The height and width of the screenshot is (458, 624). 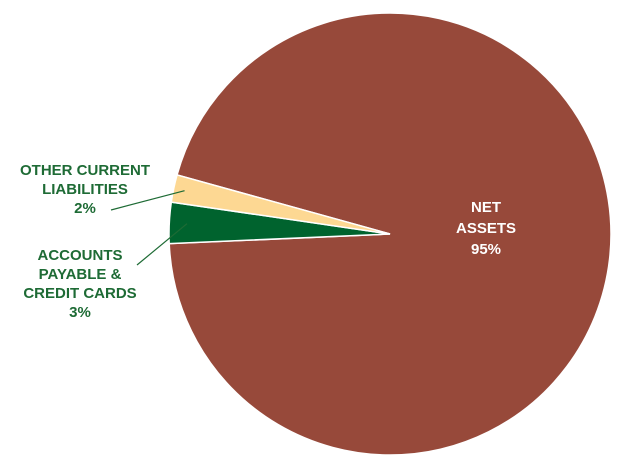 What do you see at coordinates (486, 228) in the screenshot?
I see `slice-name-line-0-1: ASSETS` at bounding box center [486, 228].